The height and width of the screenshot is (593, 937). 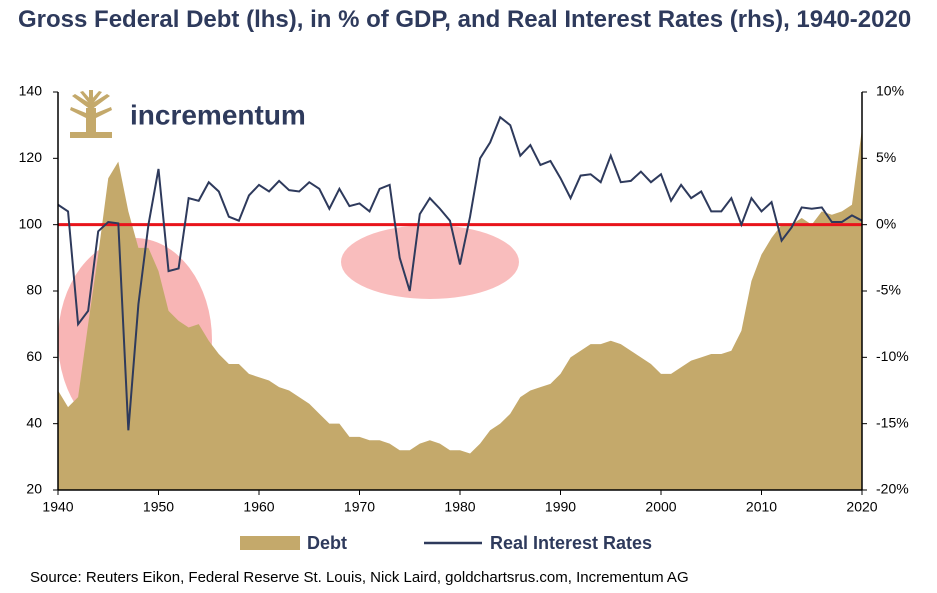 What do you see at coordinates (892, 422) in the screenshot?
I see `y2-tick-label: -15%` at bounding box center [892, 422].